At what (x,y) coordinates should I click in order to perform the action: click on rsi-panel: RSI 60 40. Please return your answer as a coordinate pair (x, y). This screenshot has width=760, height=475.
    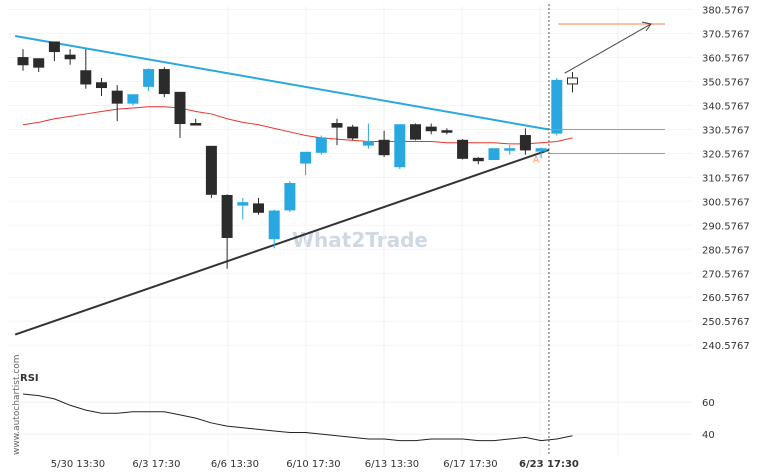
    Looking at the image, I should click on (361, 407).